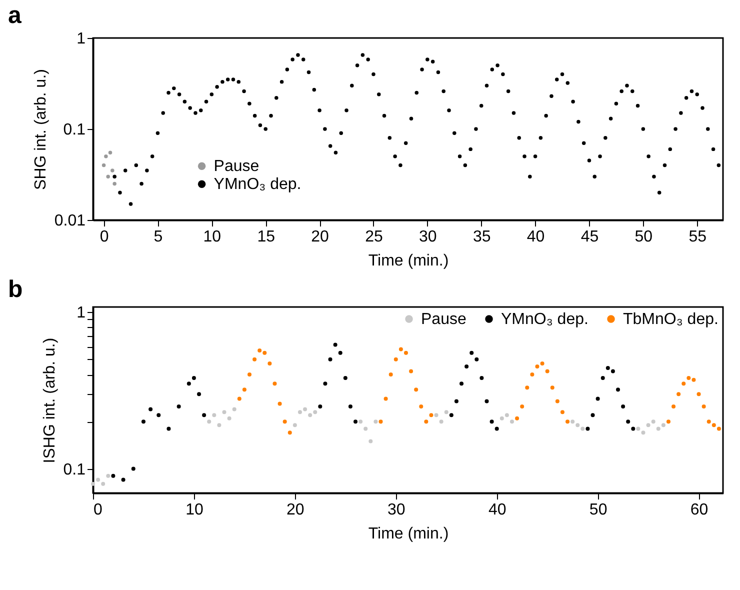 This screenshot has width=740, height=590. What do you see at coordinates (81, 39) in the screenshot?
I see `y-tick-label: 1` at bounding box center [81, 39].